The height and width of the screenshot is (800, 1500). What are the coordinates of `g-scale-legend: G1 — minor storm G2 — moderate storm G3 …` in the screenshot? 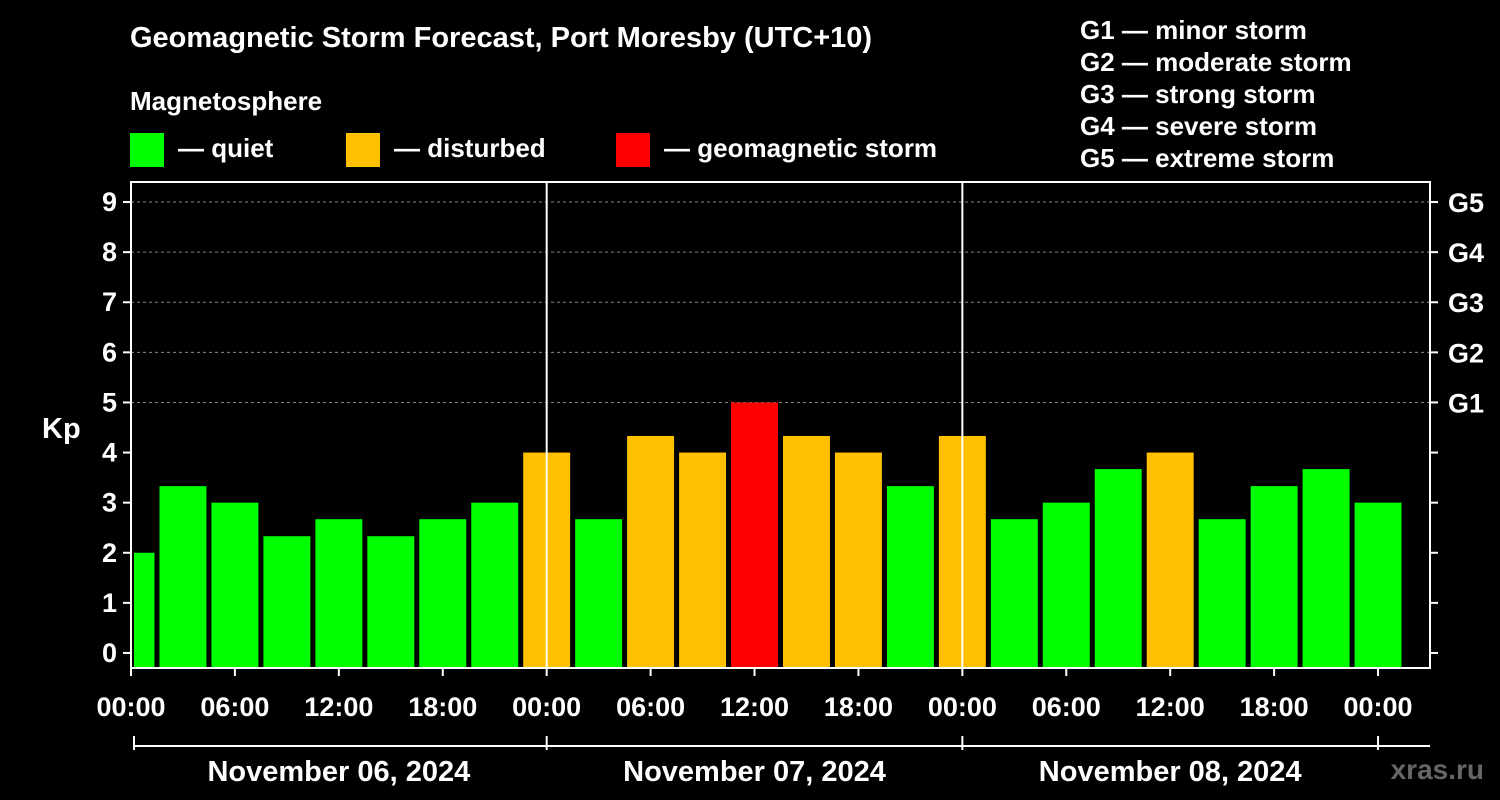 It's located at (1216, 94).